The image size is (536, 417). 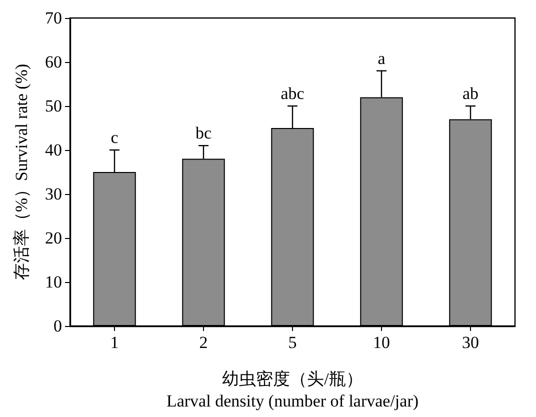 What do you see at coordinates (53, 150) in the screenshot?
I see `y-tick-label: 40` at bounding box center [53, 150].